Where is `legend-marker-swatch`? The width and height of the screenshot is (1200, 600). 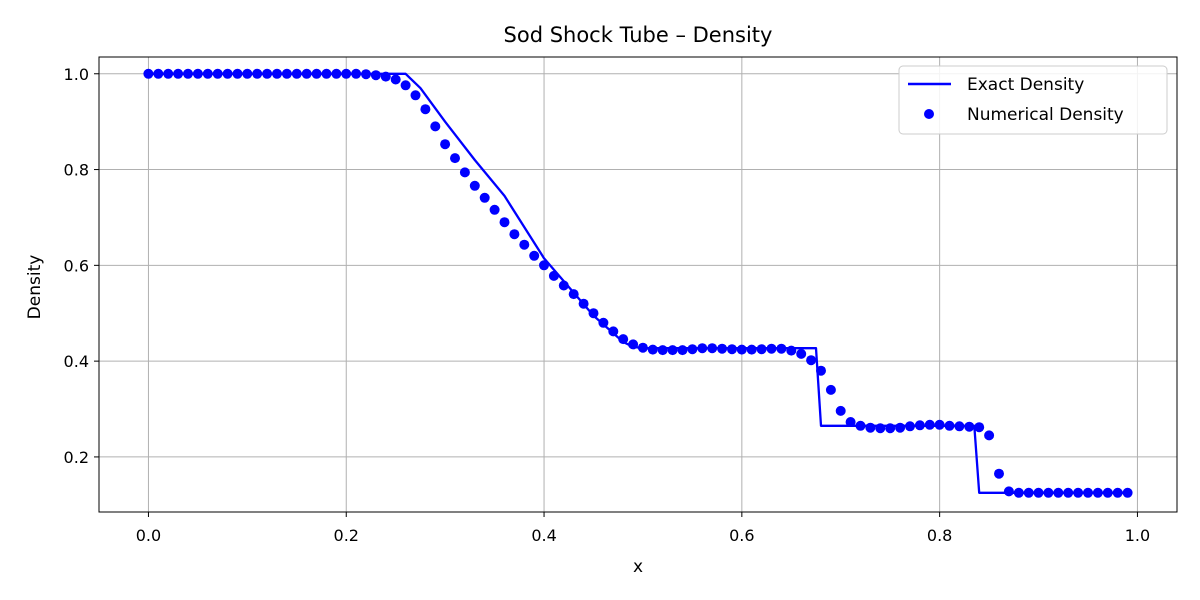 legend-marker-swatch is located at coordinates (929, 114).